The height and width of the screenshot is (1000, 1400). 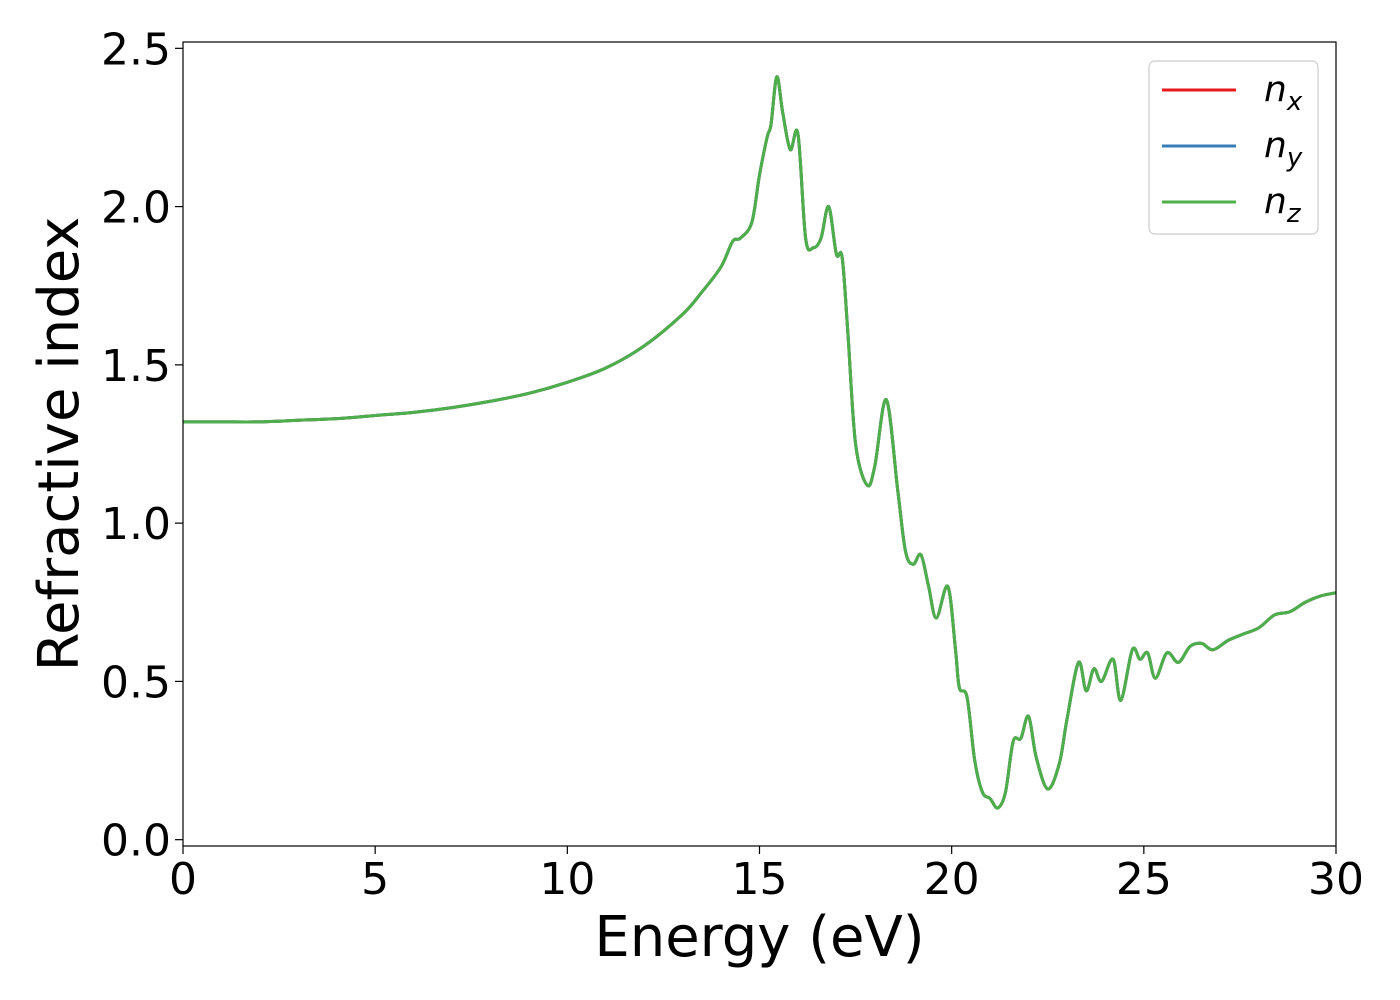 I want to click on y-tick-label: 2.5, so click(x=136, y=49).